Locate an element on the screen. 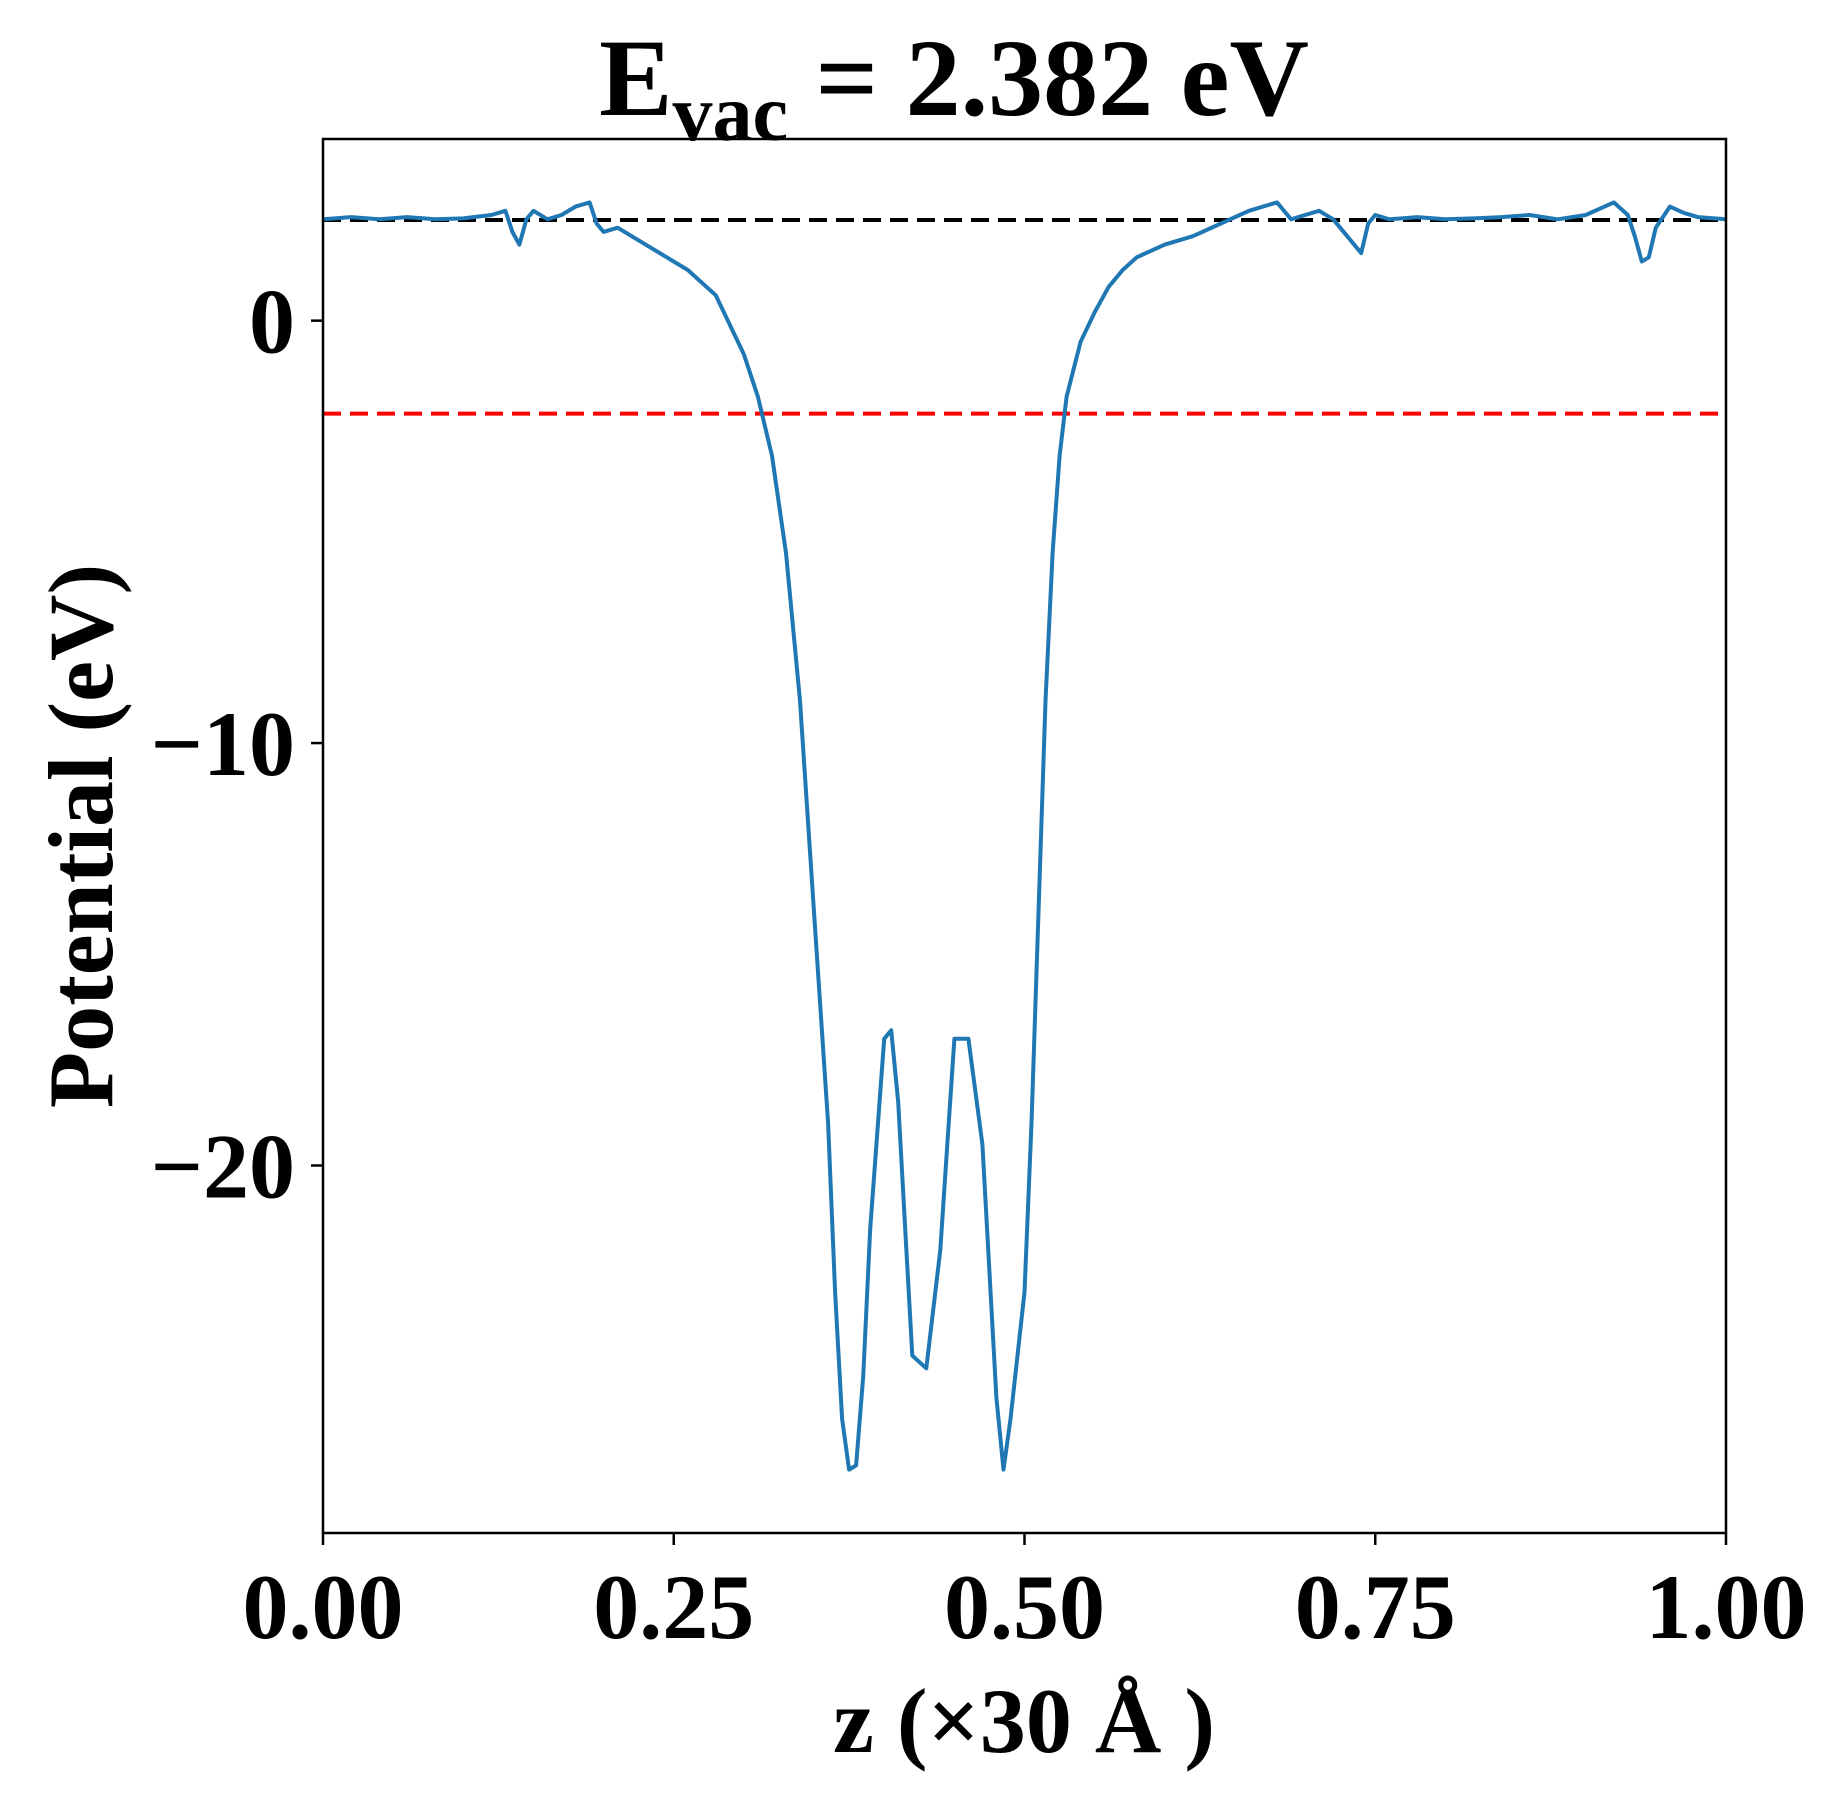 The height and width of the screenshot is (1794, 1833). x-tick-label: 0.75 is located at coordinates (1375, 1607).